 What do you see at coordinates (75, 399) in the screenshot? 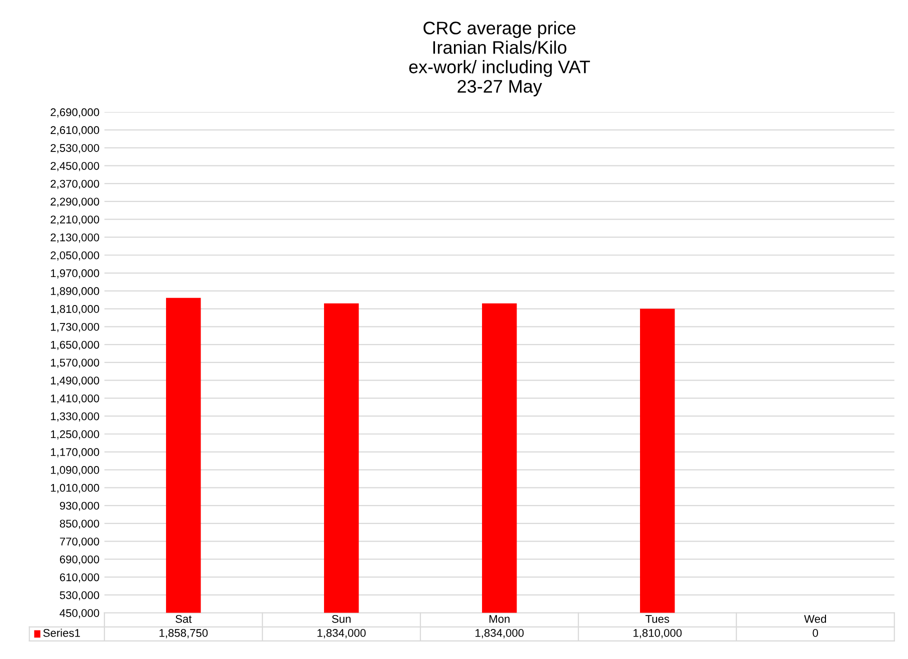
I see `y-tick-label: 1,410,000` at bounding box center [75, 399].